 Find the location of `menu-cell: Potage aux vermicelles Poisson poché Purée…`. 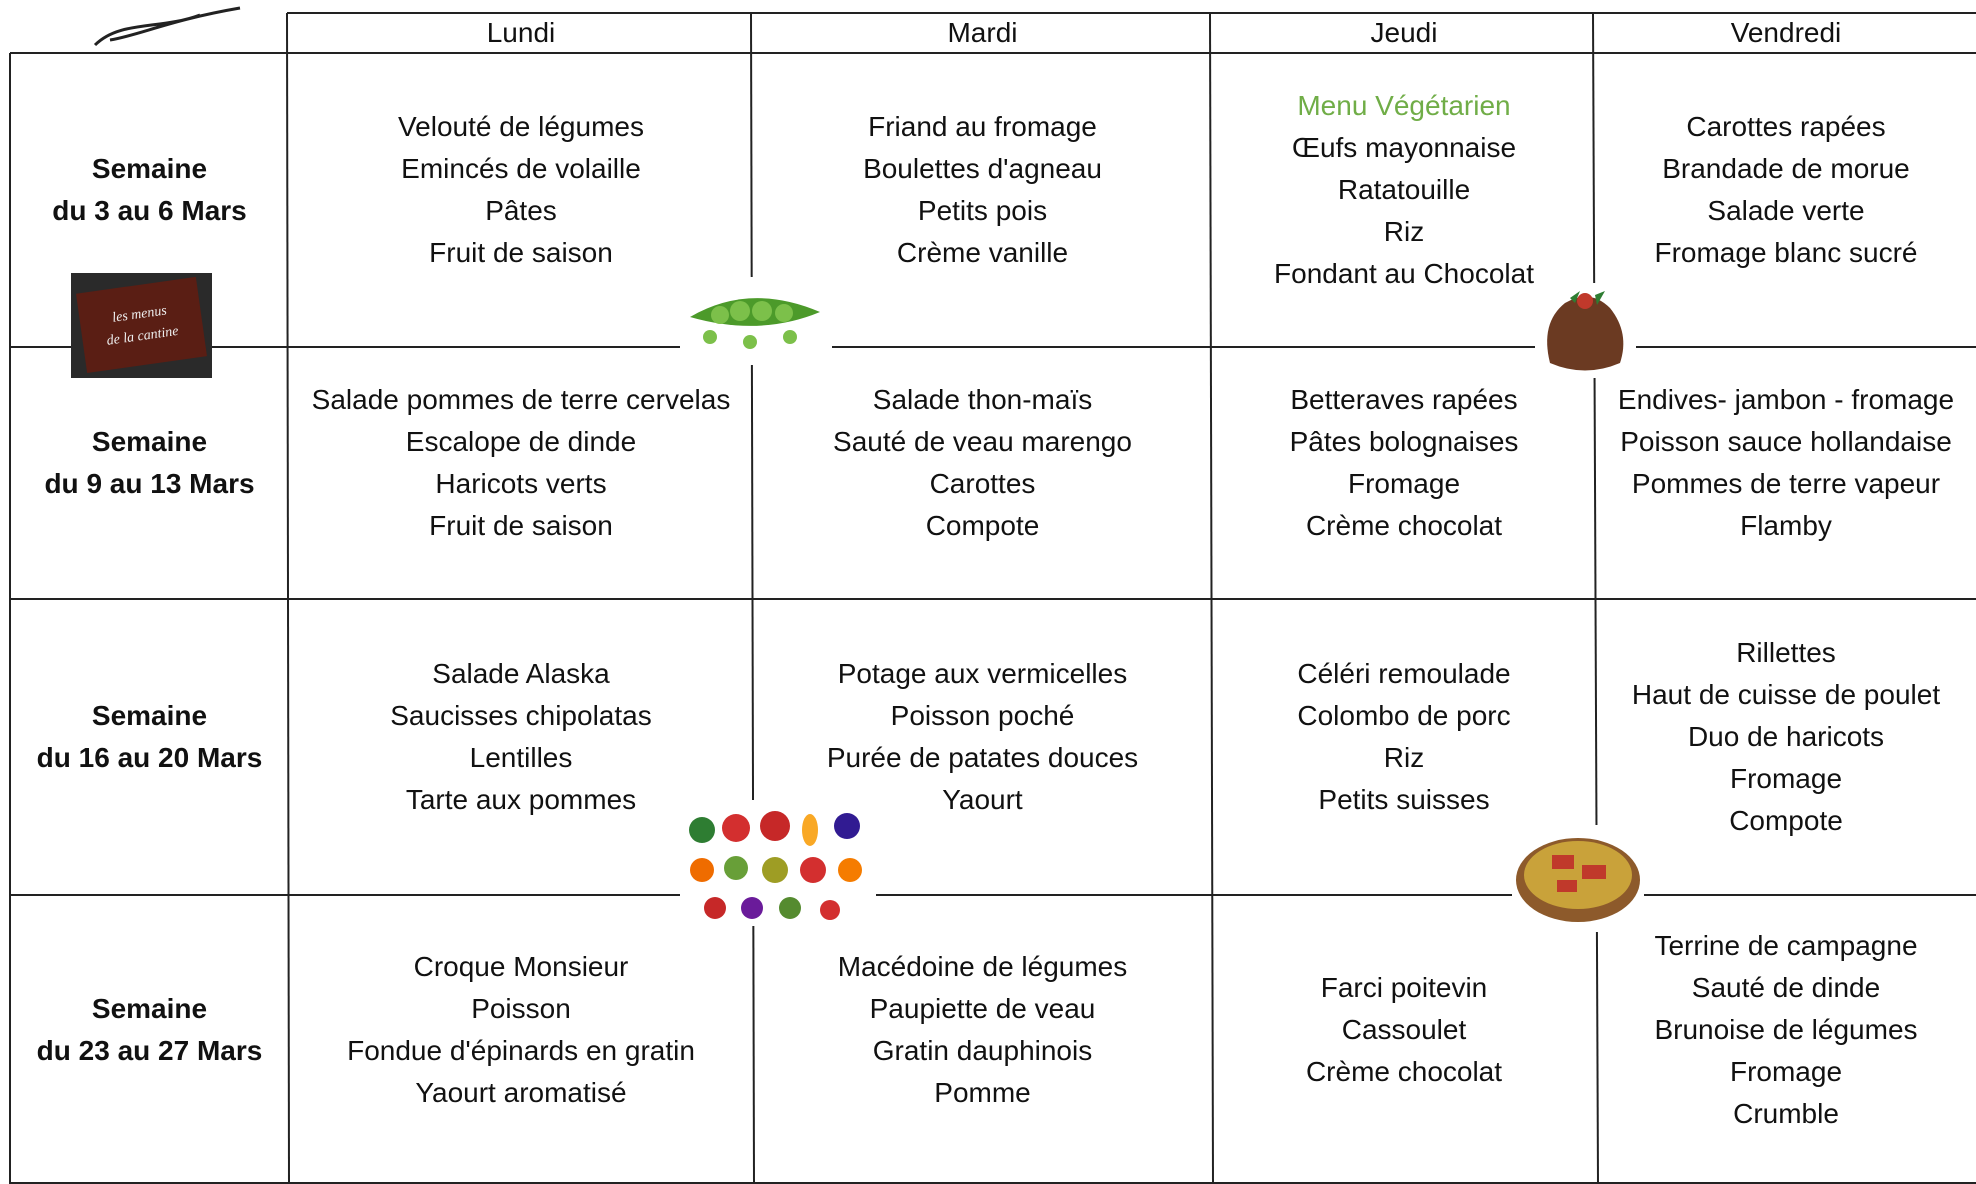

menu-cell: Potage aux vermicelles Poisson poché Purée… is located at coordinates (982, 737).